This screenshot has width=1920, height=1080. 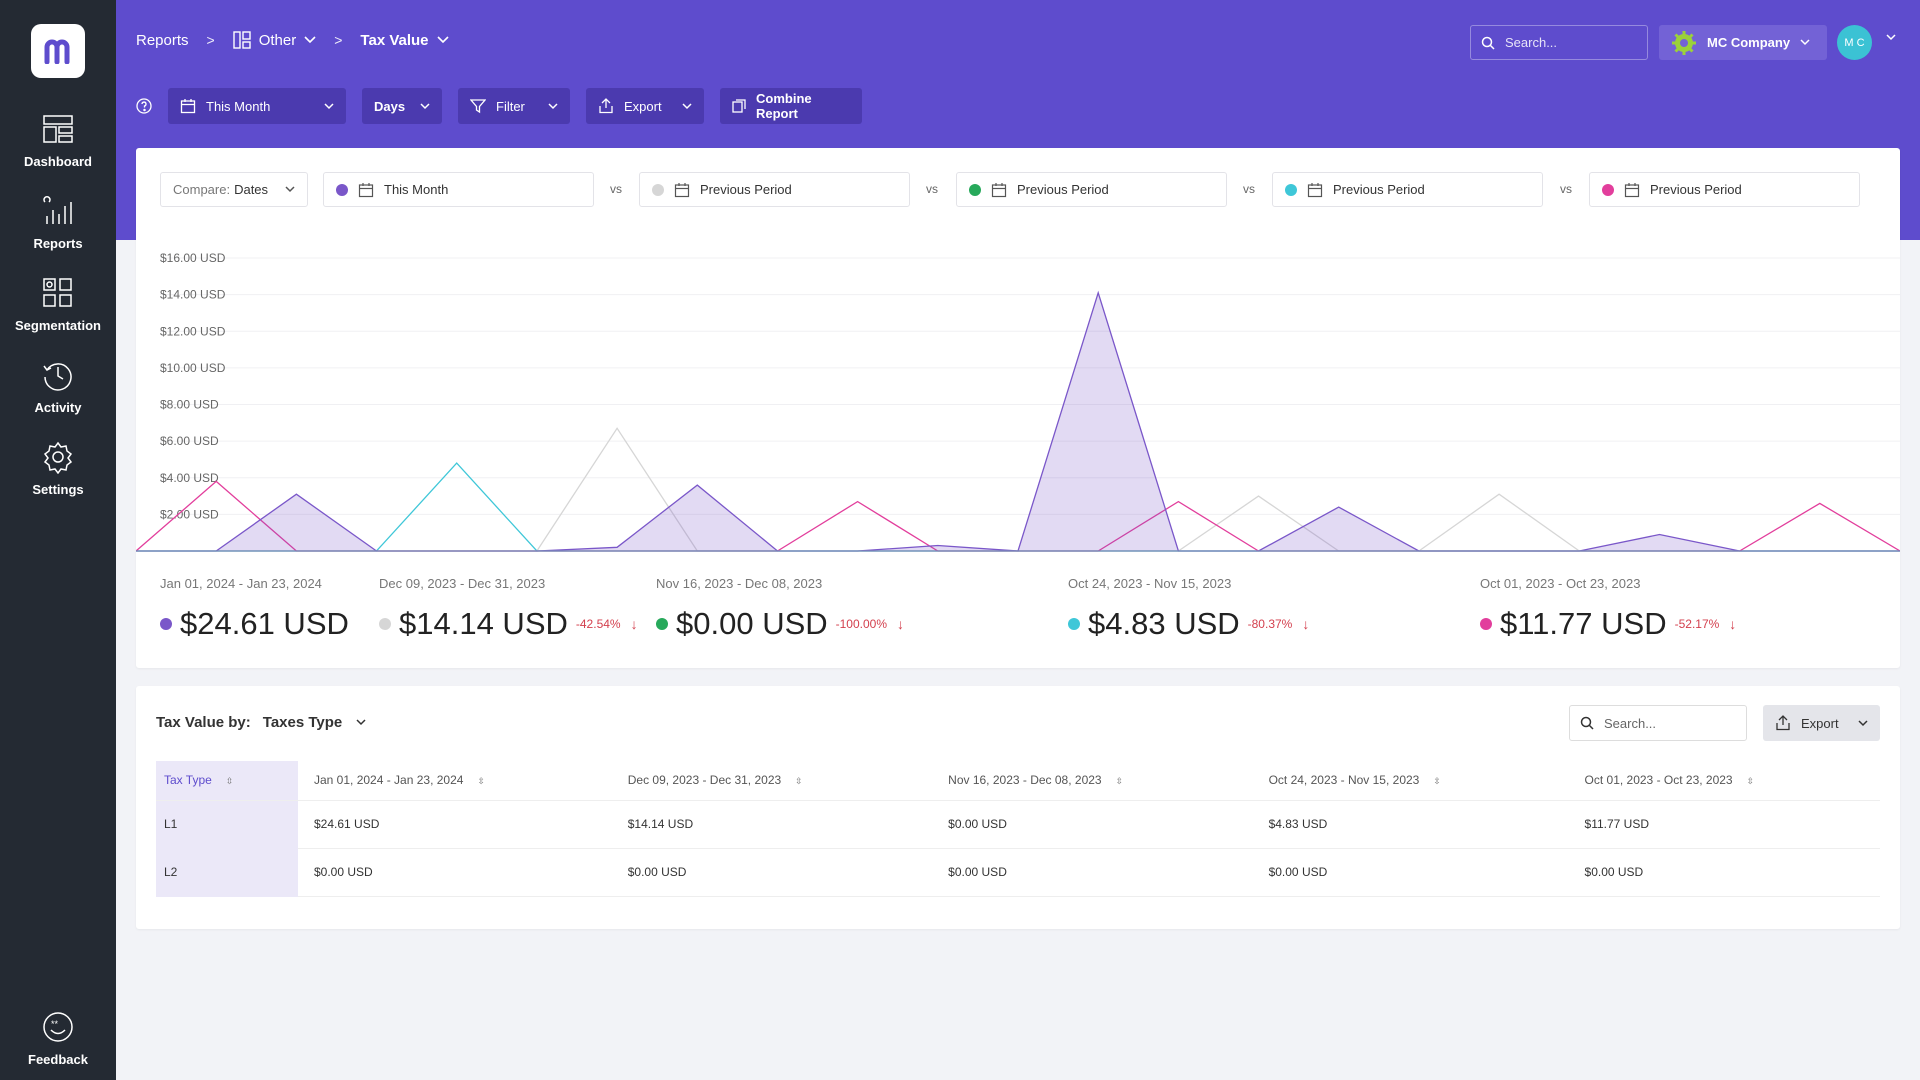 What do you see at coordinates (275, 40) in the screenshot?
I see `breadcrumb-other: Other` at bounding box center [275, 40].